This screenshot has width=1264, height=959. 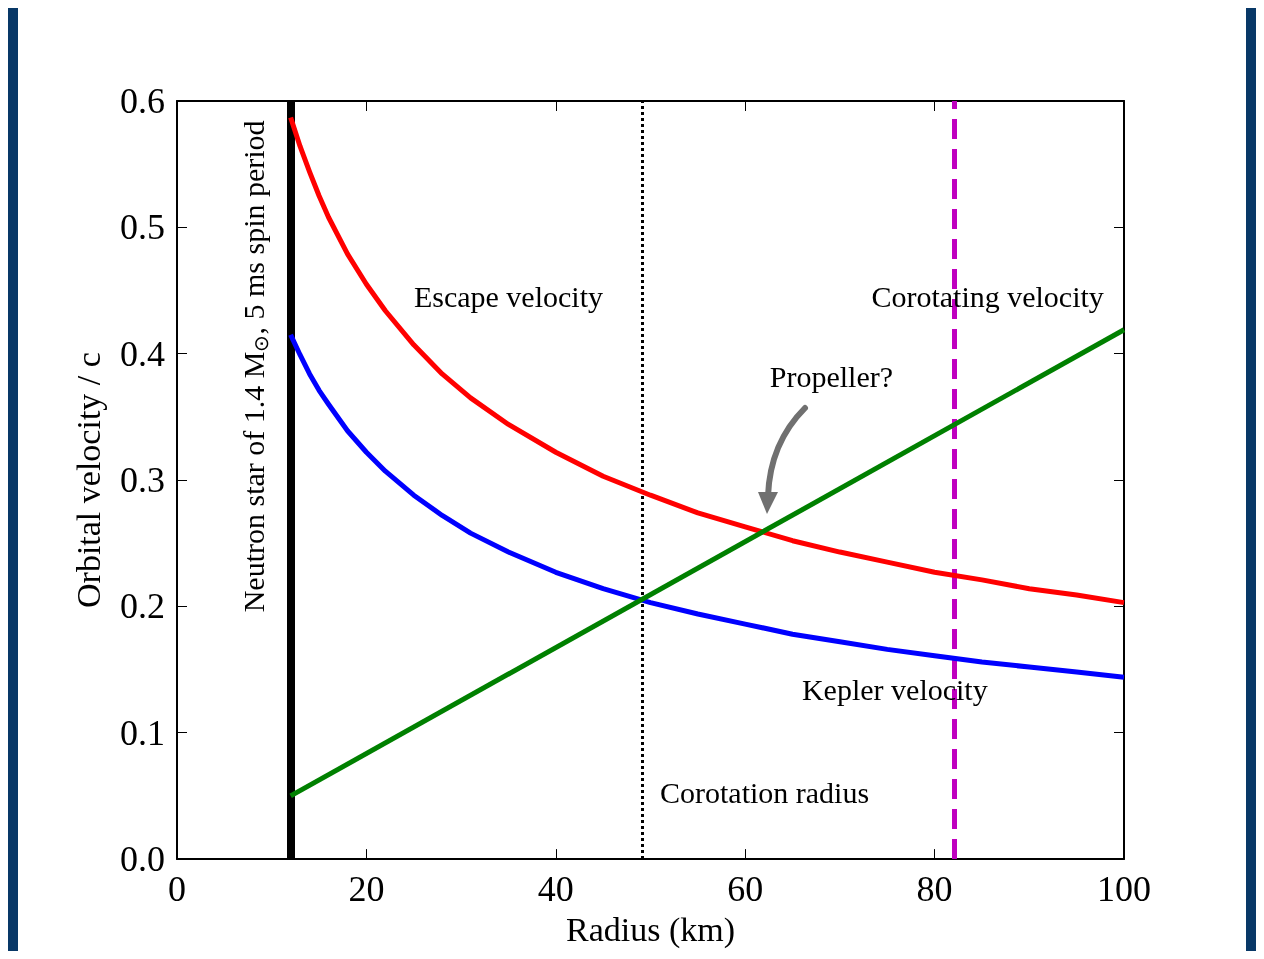 What do you see at coordinates (764, 792) in the screenshot?
I see `ref-line-label: Corotation radius` at bounding box center [764, 792].